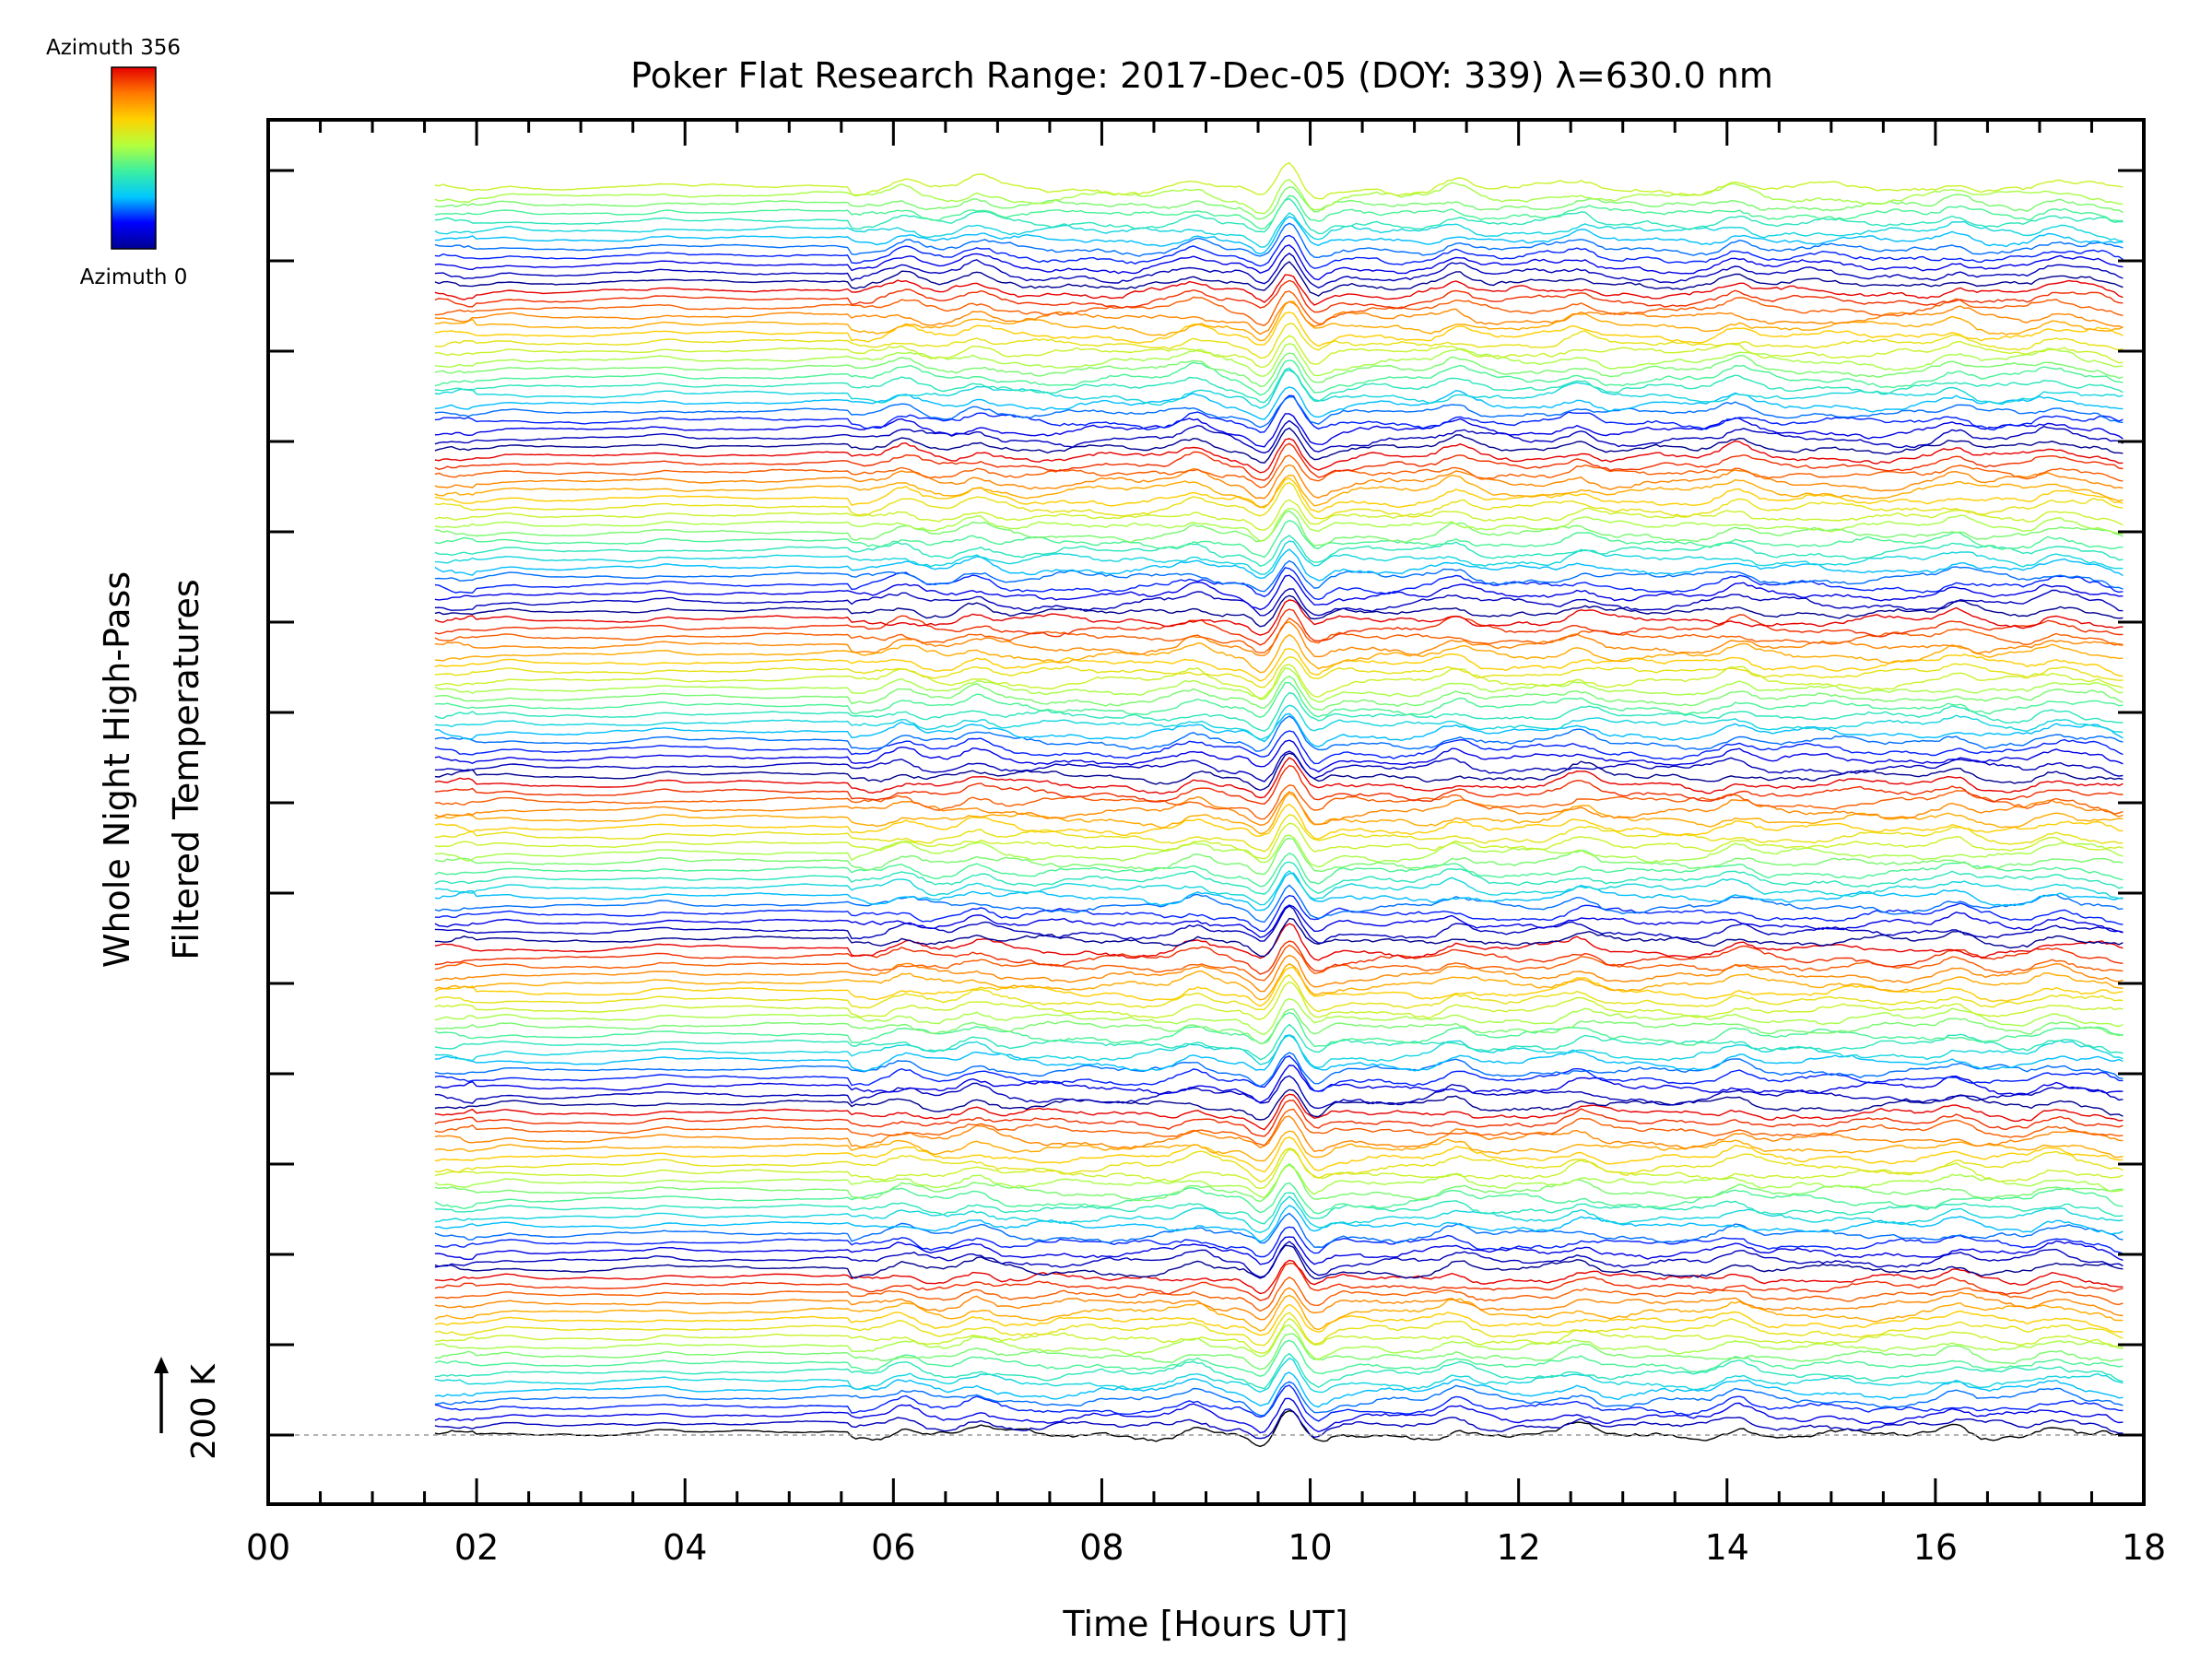 This screenshot has height=1659, width=2212. I want to click on colorbar-gradient, so click(134, 158).